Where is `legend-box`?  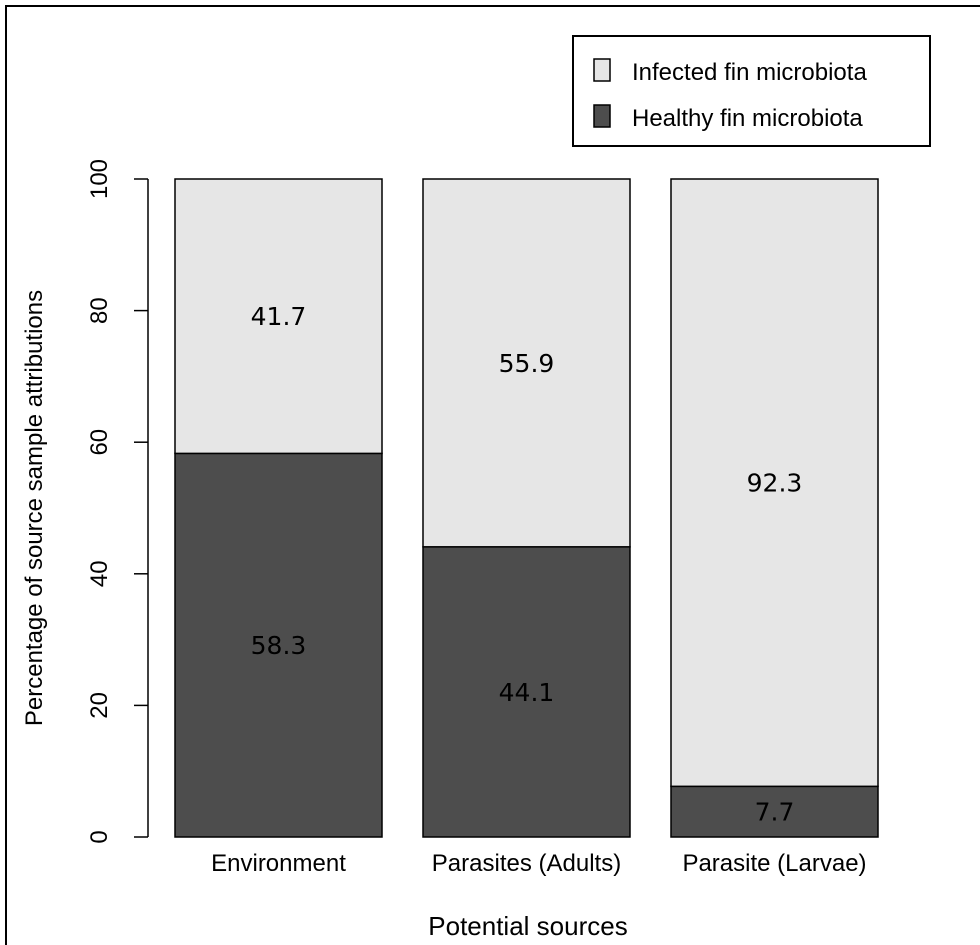
legend-box is located at coordinates (751, 91).